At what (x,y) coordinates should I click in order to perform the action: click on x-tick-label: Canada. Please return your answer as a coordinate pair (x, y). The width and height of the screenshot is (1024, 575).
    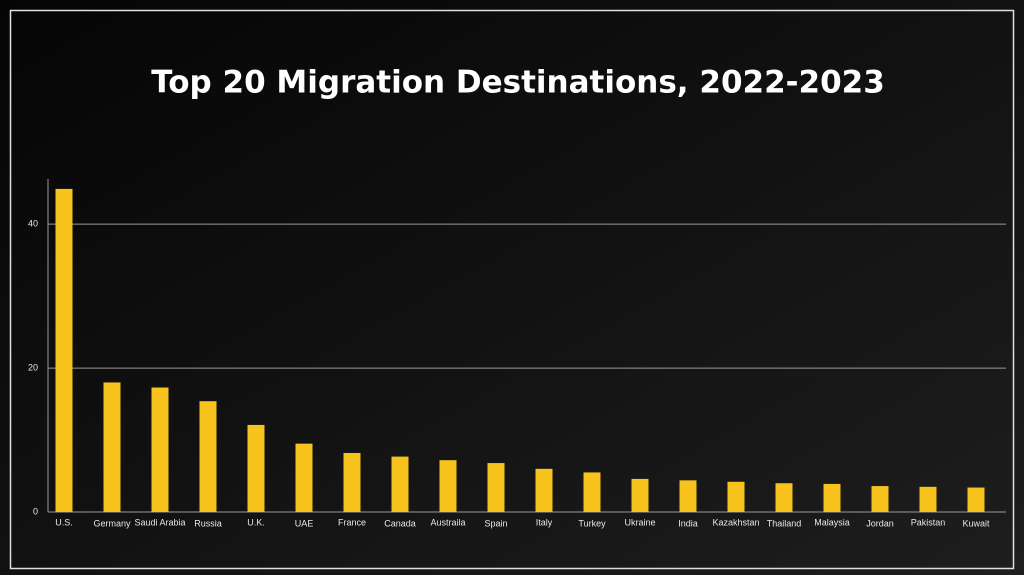
    Looking at the image, I should click on (400, 523).